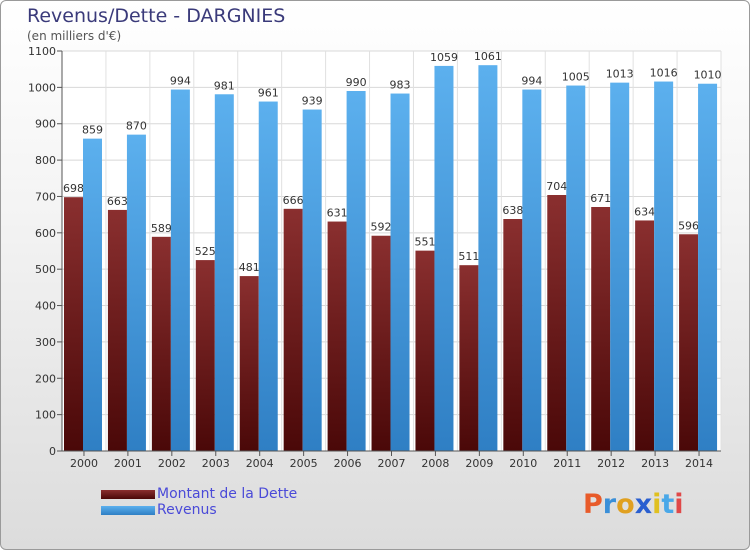 The width and height of the screenshot is (750, 550). I want to click on data-label-dette: 481, so click(249, 267).